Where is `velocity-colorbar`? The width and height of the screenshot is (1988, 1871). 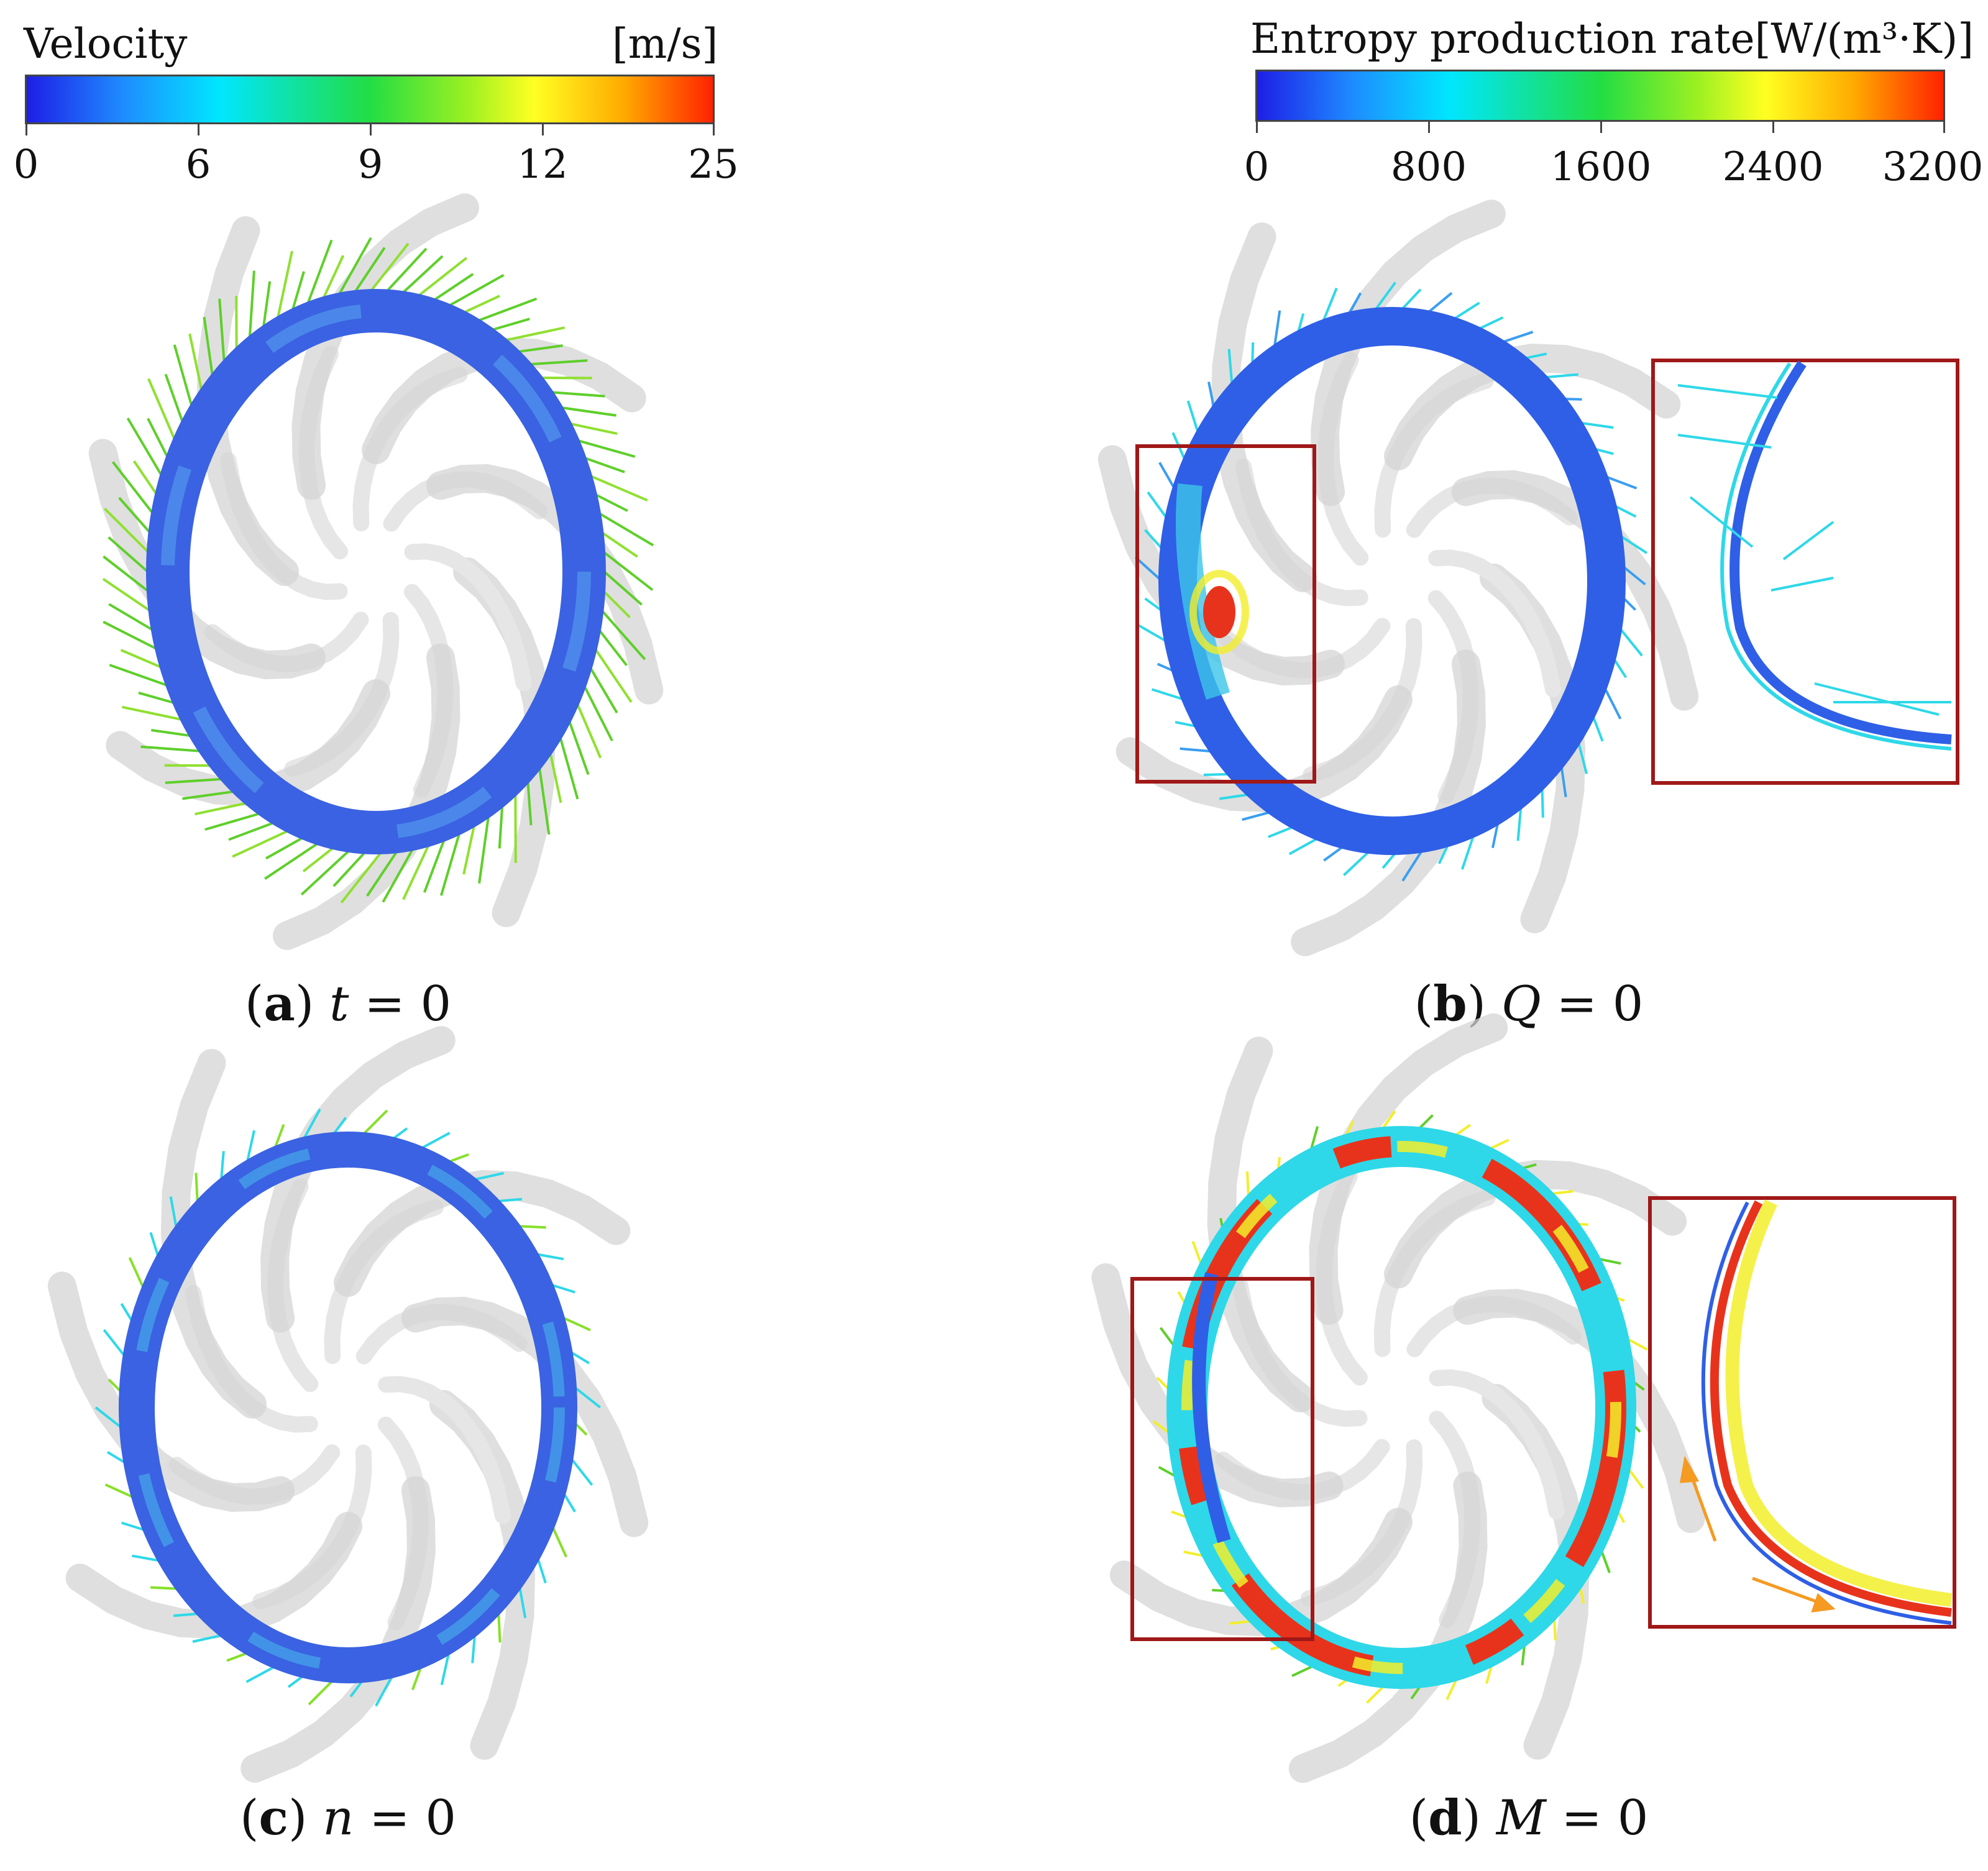 velocity-colorbar is located at coordinates (370, 99).